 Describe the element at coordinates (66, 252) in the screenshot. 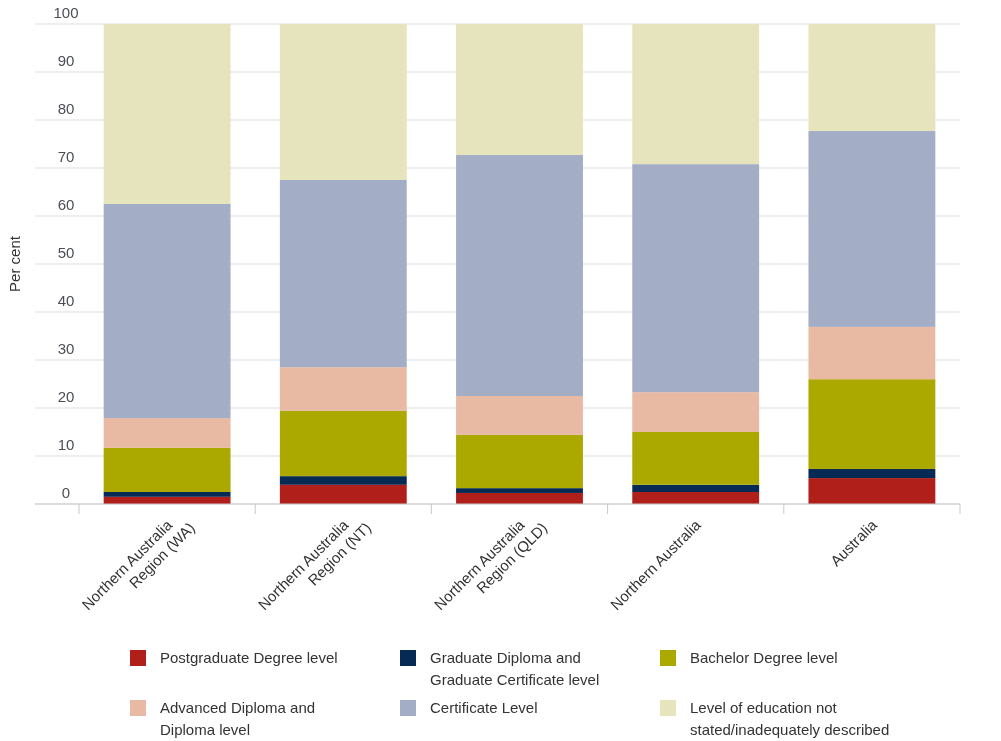

I see `y-tick-label: 50` at that location.